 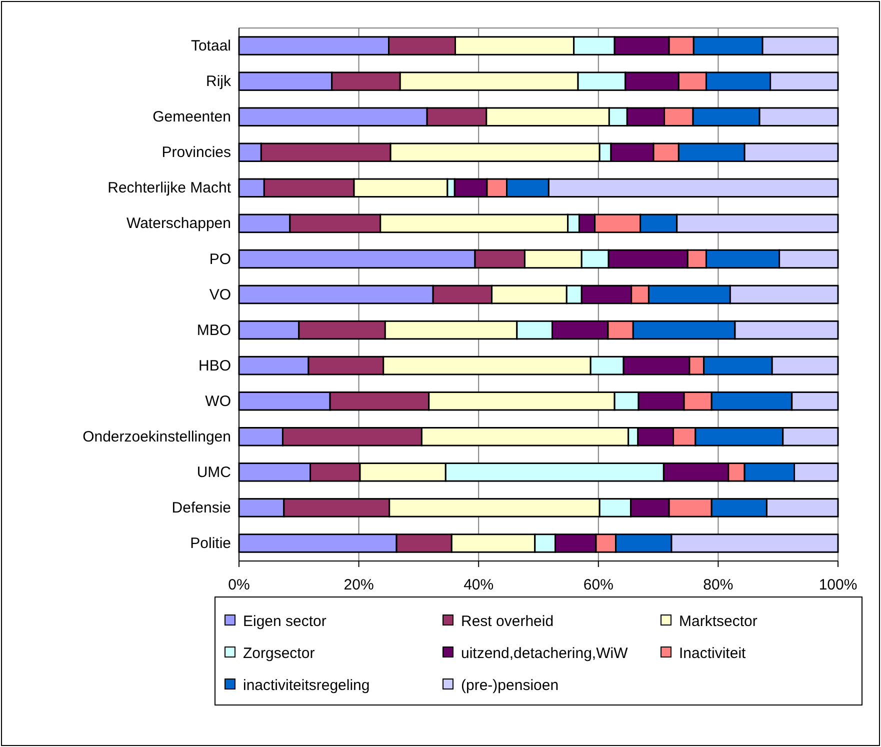 What do you see at coordinates (218, 401) in the screenshot?
I see `y-tick-label: WO` at bounding box center [218, 401].